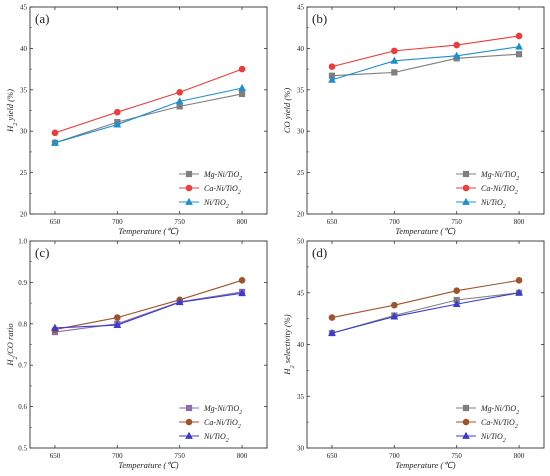  What do you see at coordinates (22, 283) in the screenshot?
I see `y-tick-label: 0.9` at bounding box center [22, 283].